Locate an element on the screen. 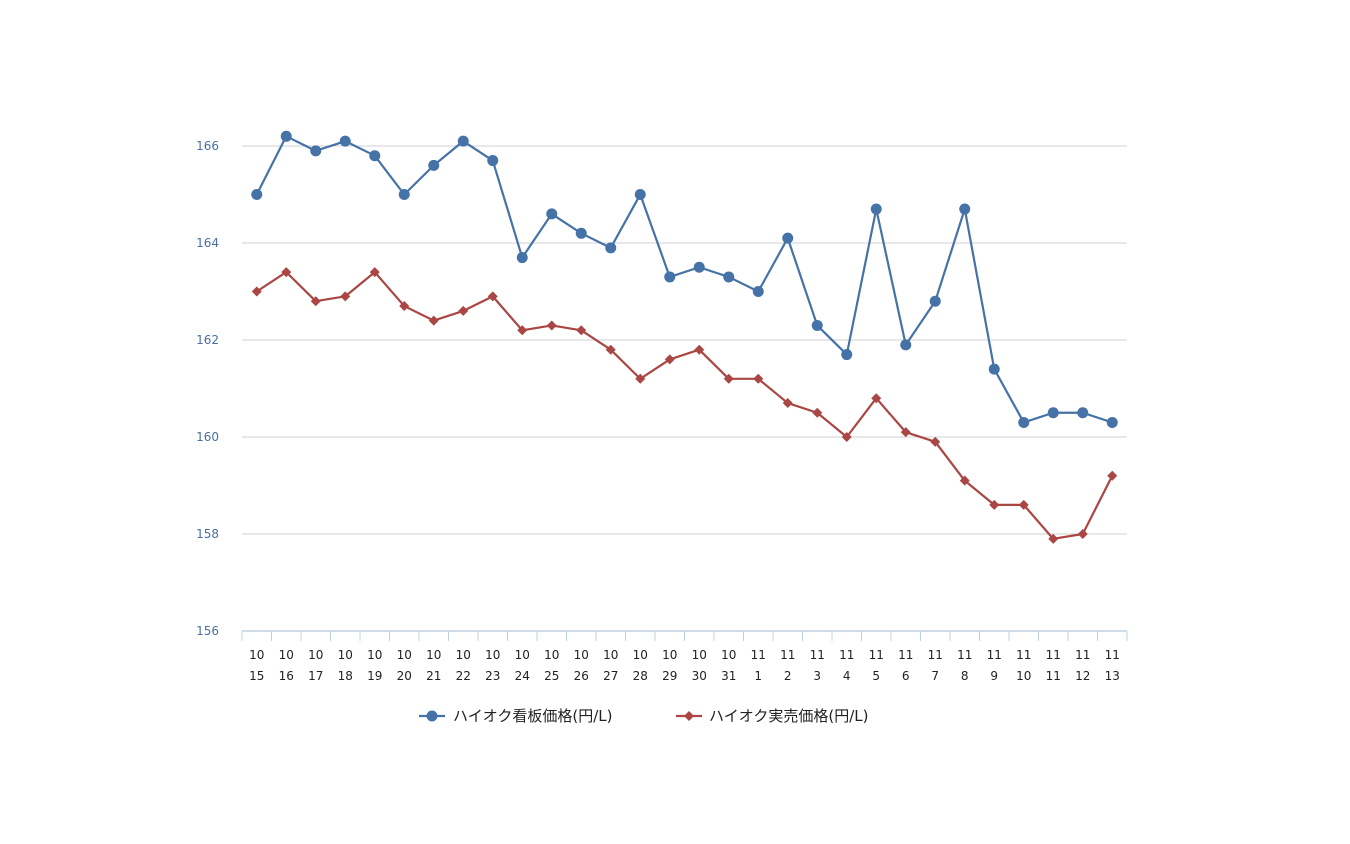 The image size is (1350, 844). x-tick-label-day: 3 is located at coordinates (817, 676).